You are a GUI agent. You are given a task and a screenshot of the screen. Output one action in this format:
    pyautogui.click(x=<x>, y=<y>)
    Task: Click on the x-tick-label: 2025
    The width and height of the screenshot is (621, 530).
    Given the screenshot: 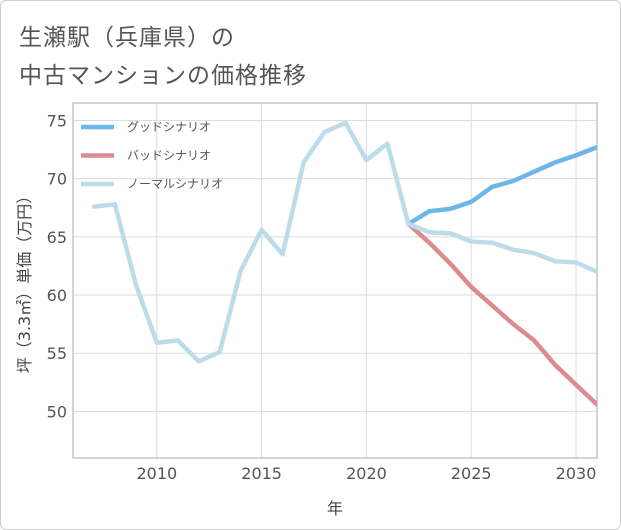 What is the action you would take?
    pyautogui.click(x=471, y=473)
    